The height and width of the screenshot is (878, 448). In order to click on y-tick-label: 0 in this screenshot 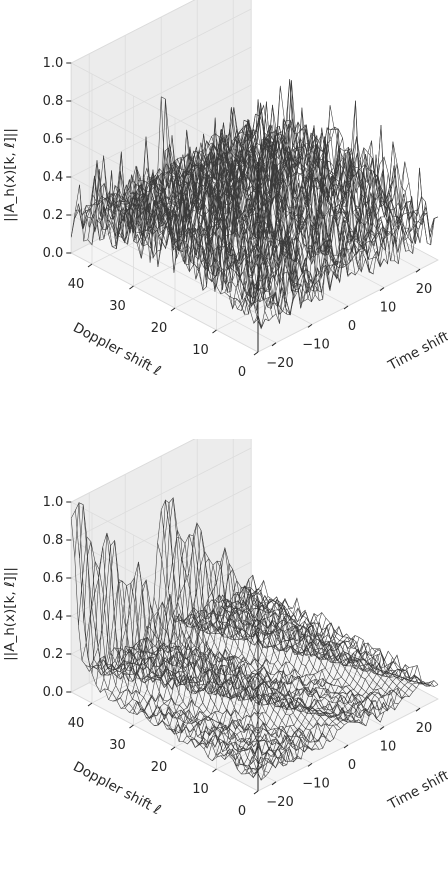, I will do `click(242, 372)`.